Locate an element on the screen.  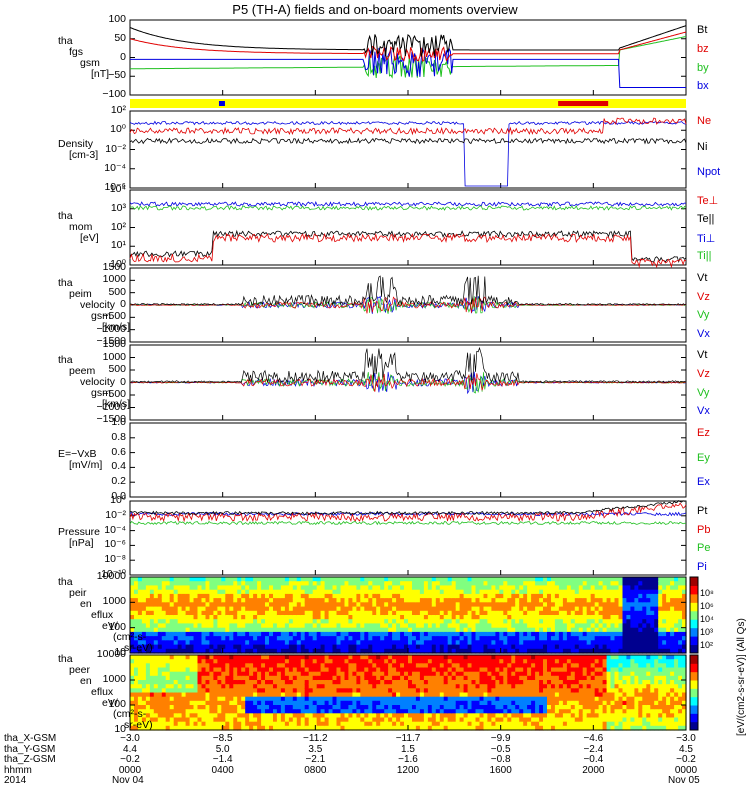
temp-frame is located at coordinates (408, 227).